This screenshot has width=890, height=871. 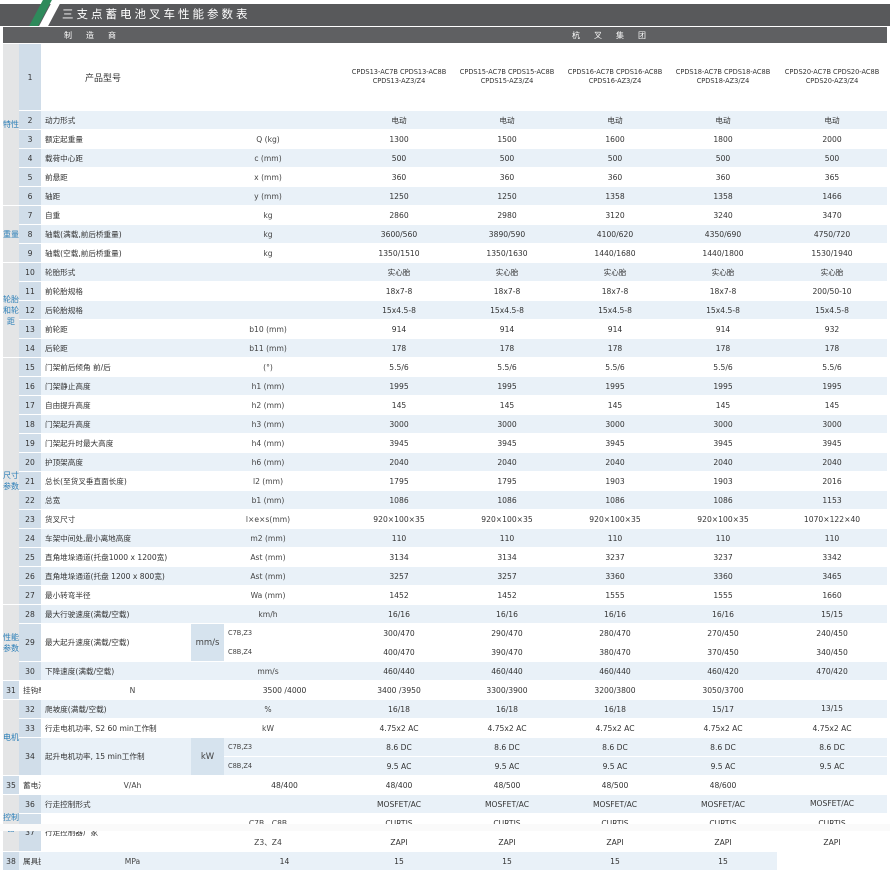 What do you see at coordinates (399, 804) in the screenshot?
I see `value-cell: MOSFET/AC` at bounding box center [399, 804].